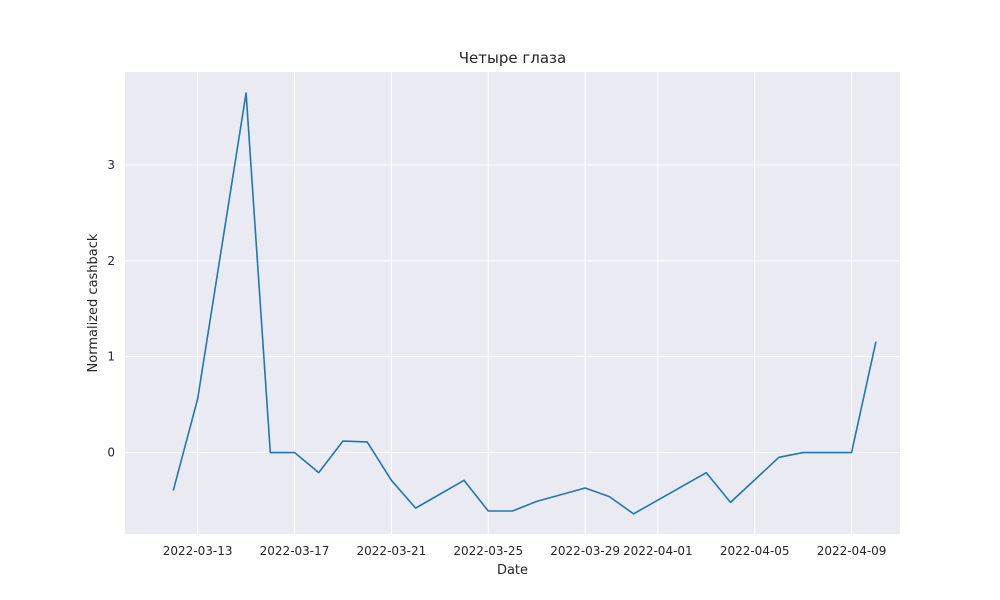 The height and width of the screenshot is (600, 1000). Describe the element at coordinates (198, 551) in the screenshot. I see `x-tick-label: 2022-03-13` at that location.